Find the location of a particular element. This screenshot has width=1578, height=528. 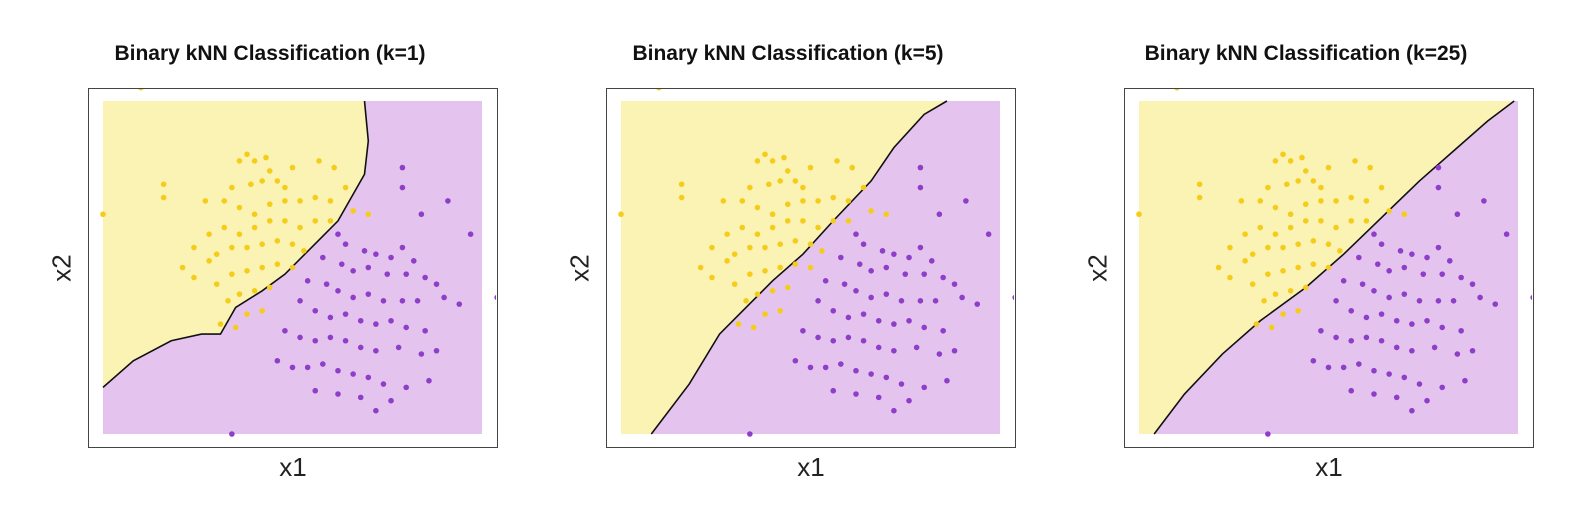

x-axis-label: x1 is located at coordinates (293, 467).